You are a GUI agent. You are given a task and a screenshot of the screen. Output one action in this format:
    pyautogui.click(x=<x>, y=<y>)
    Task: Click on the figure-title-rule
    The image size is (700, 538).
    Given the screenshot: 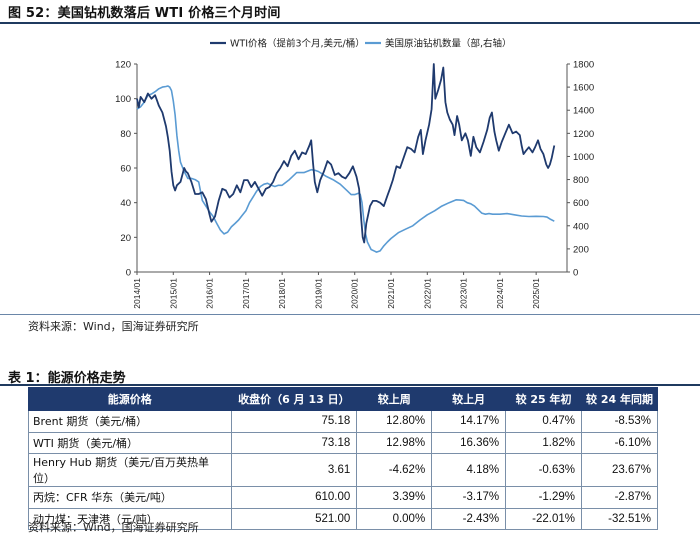 What is the action you would take?
    pyautogui.click(x=350, y=23)
    